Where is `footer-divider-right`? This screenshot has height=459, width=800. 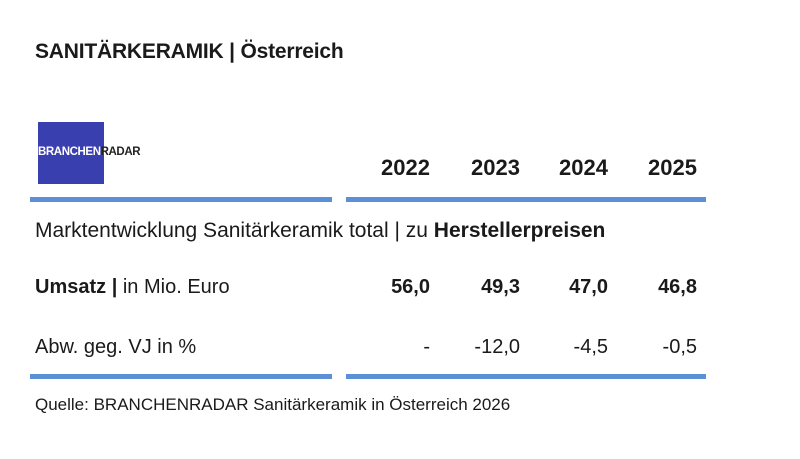 footer-divider-right is located at coordinates (526, 376).